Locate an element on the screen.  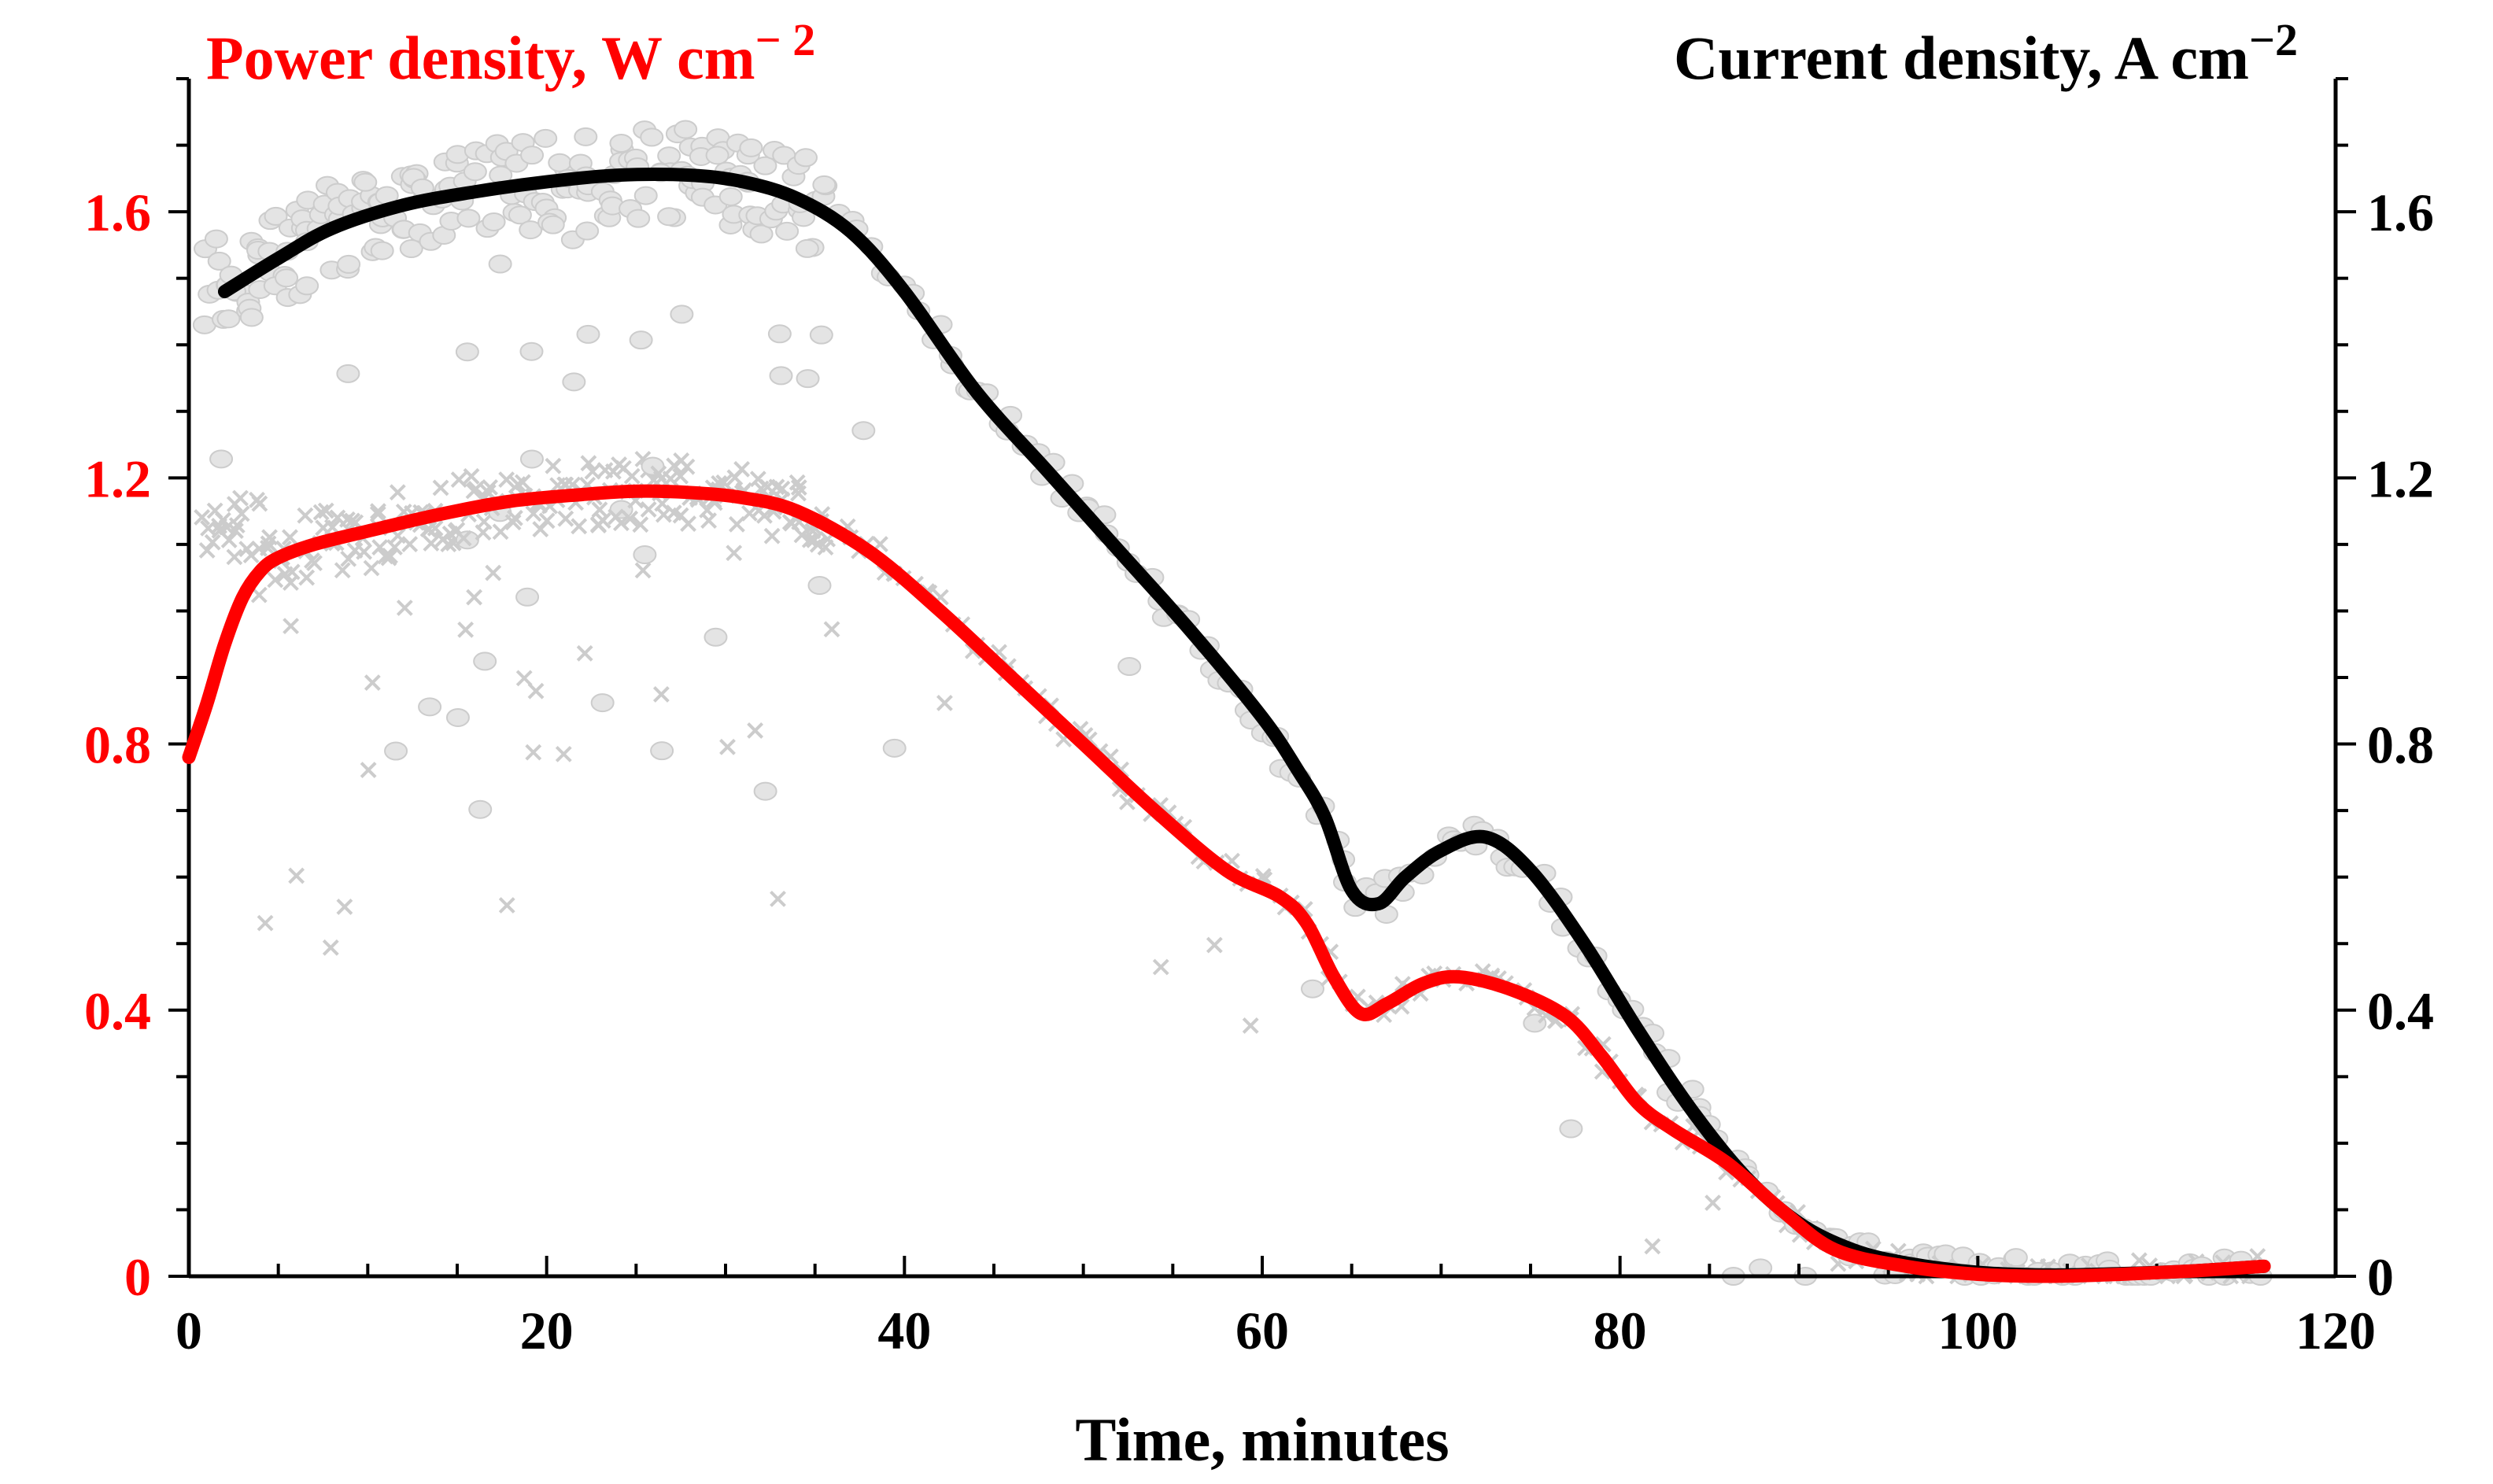
left-tick-label: 0.4 is located at coordinates (118, 1011).